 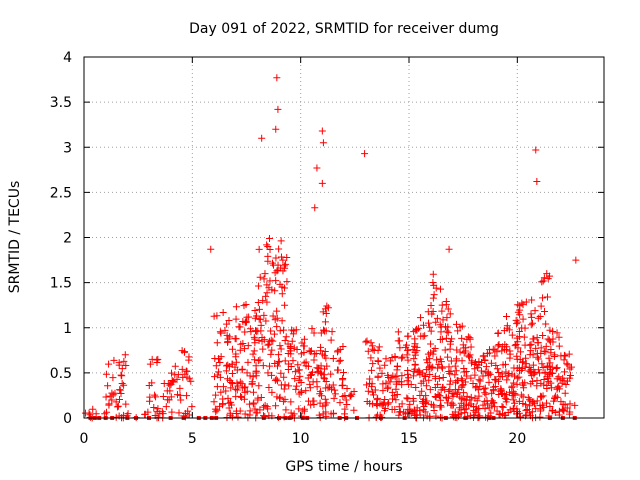 What do you see at coordinates (343, 467) in the screenshot?
I see `x-axis-label: GPS time / hours` at bounding box center [343, 467].